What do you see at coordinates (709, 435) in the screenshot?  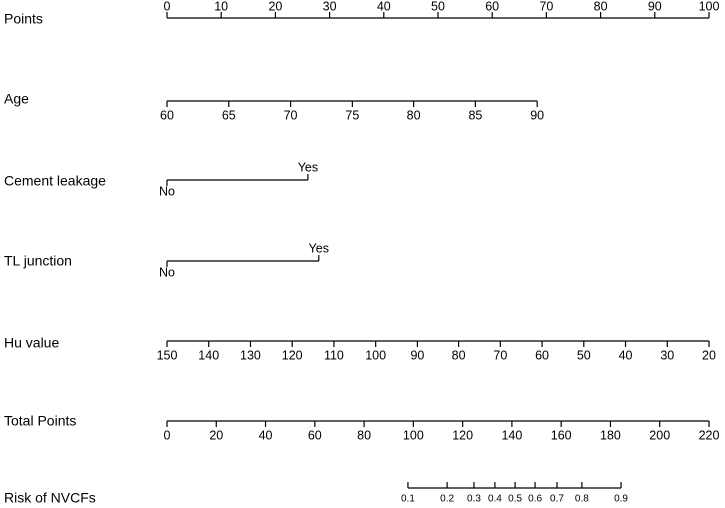 I see `tick-label: 220` at bounding box center [709, 435].